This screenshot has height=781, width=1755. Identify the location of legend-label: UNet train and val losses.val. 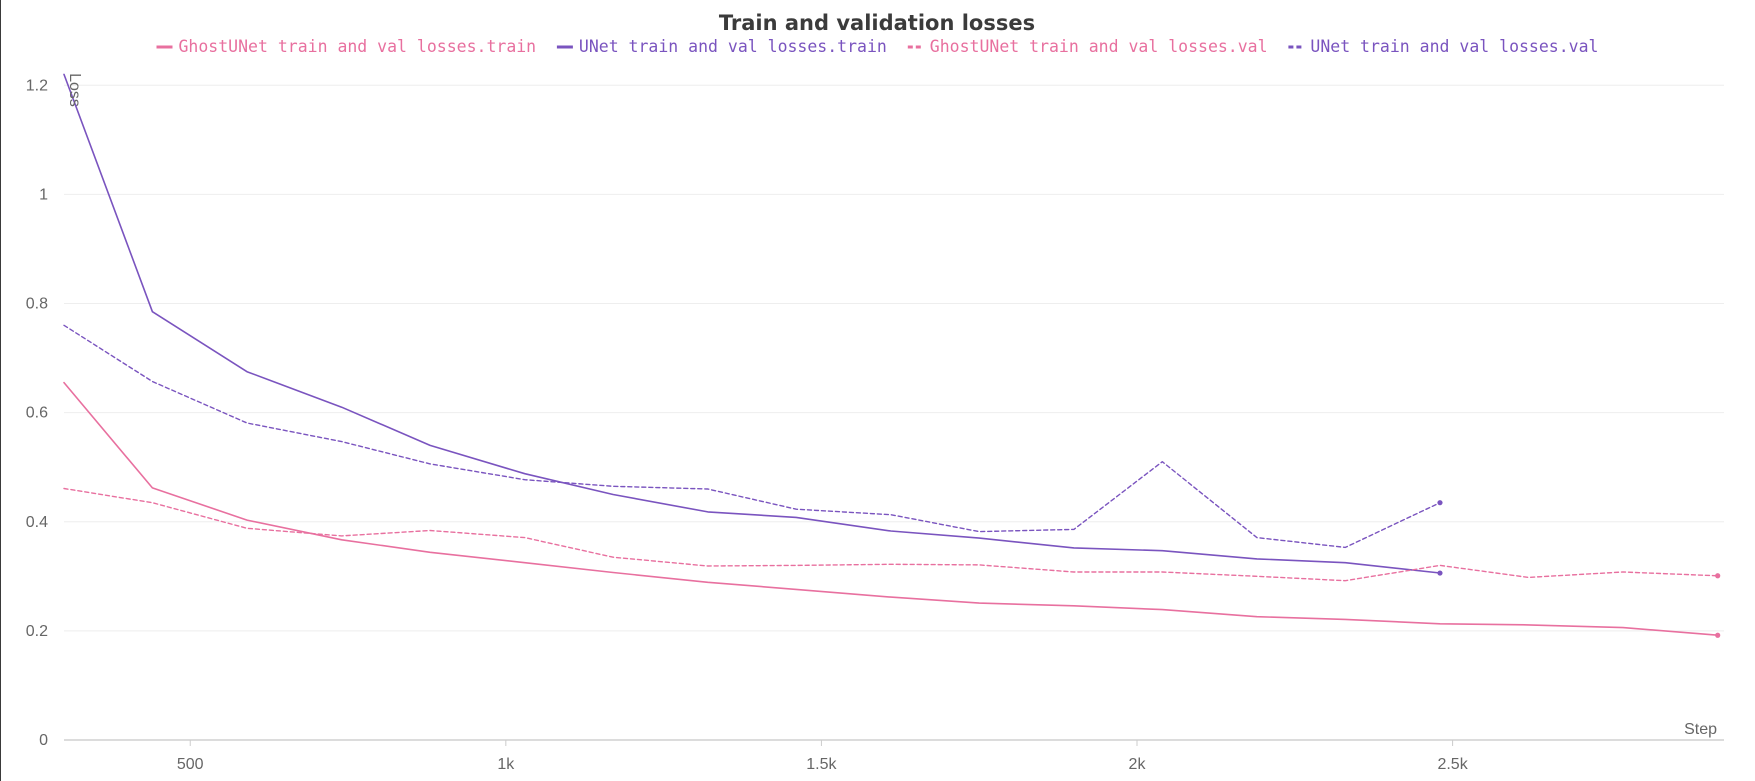
(1454, 46).